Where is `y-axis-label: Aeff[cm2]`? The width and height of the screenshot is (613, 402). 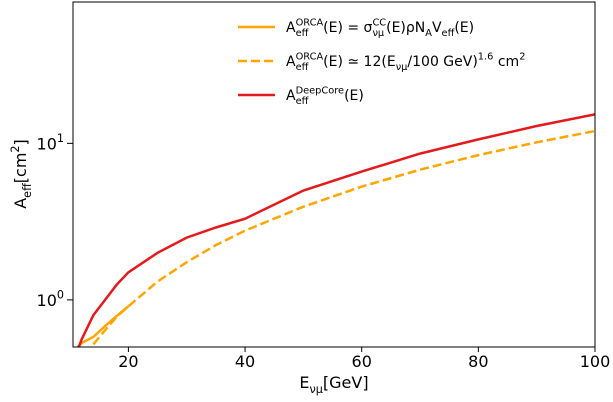 y-axis-label: Aeff[cm2] is located at coordinates (21, 174).